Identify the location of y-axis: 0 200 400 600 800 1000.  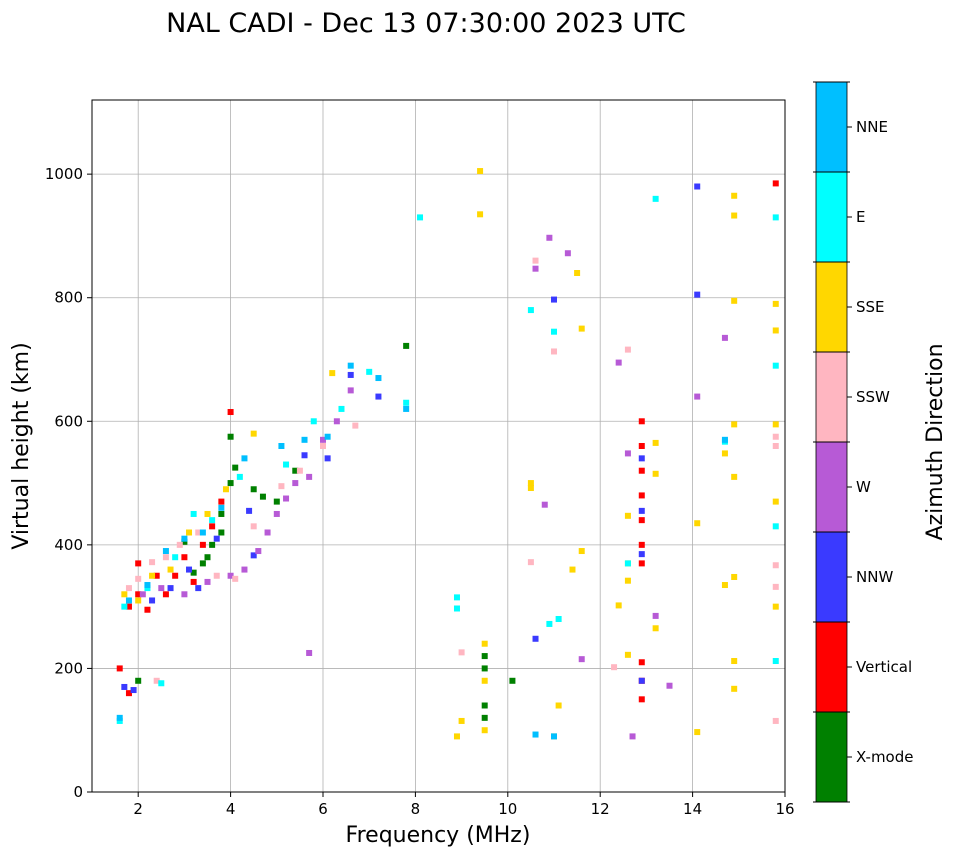
(68, 483).